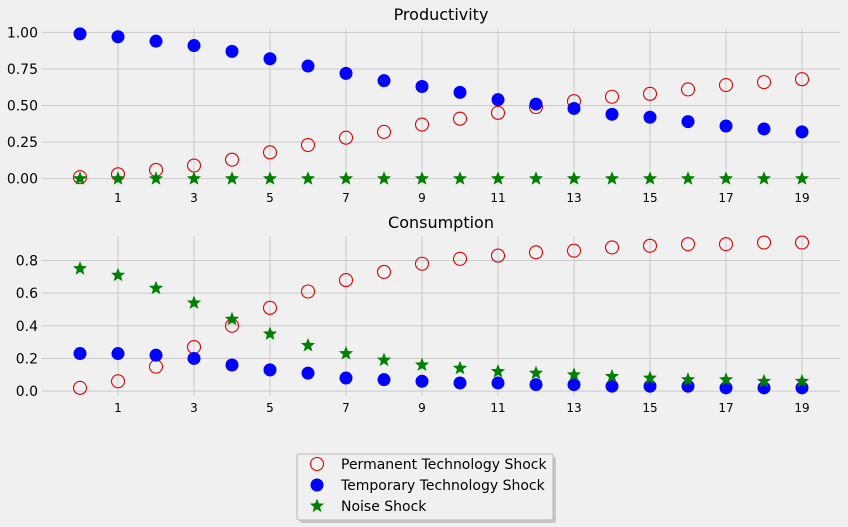  I want to click on x-tick-label: 1, so click(118, 198).